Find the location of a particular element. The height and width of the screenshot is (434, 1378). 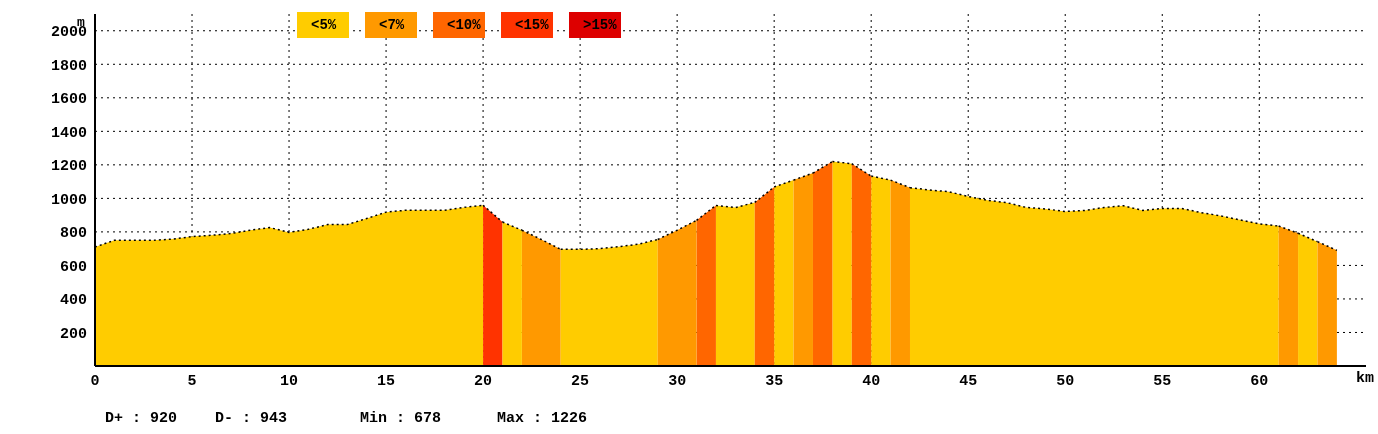

x-tick-label: 60 is located at coordinates (1259, 381).